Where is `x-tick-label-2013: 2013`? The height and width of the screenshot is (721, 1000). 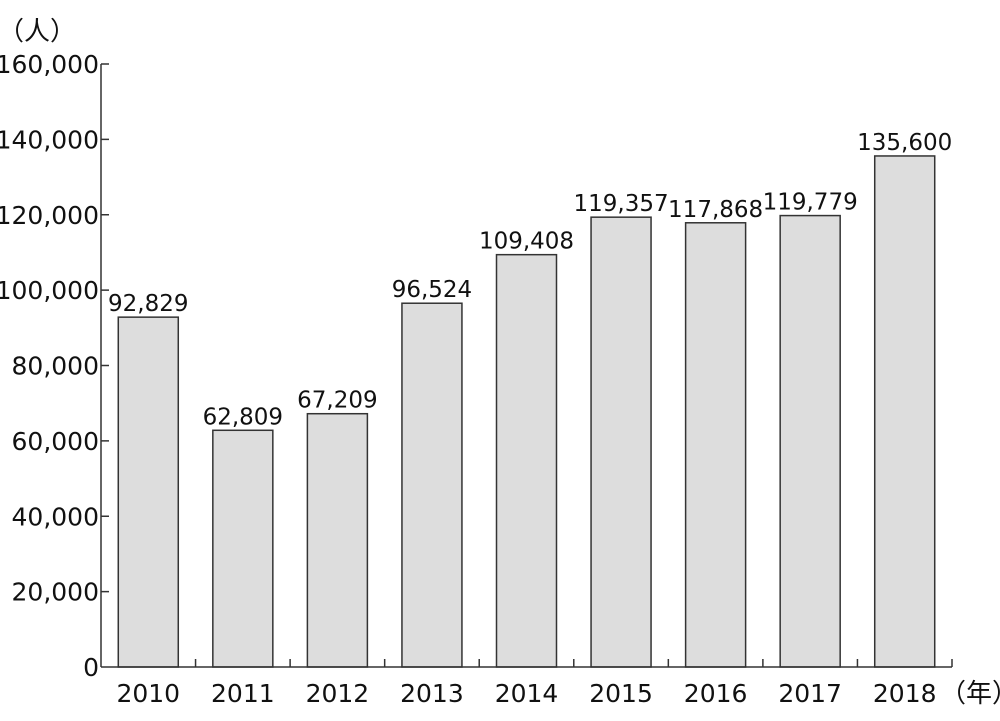 x-tick-label-2013: 2013 is located at coordinates (432, 693).